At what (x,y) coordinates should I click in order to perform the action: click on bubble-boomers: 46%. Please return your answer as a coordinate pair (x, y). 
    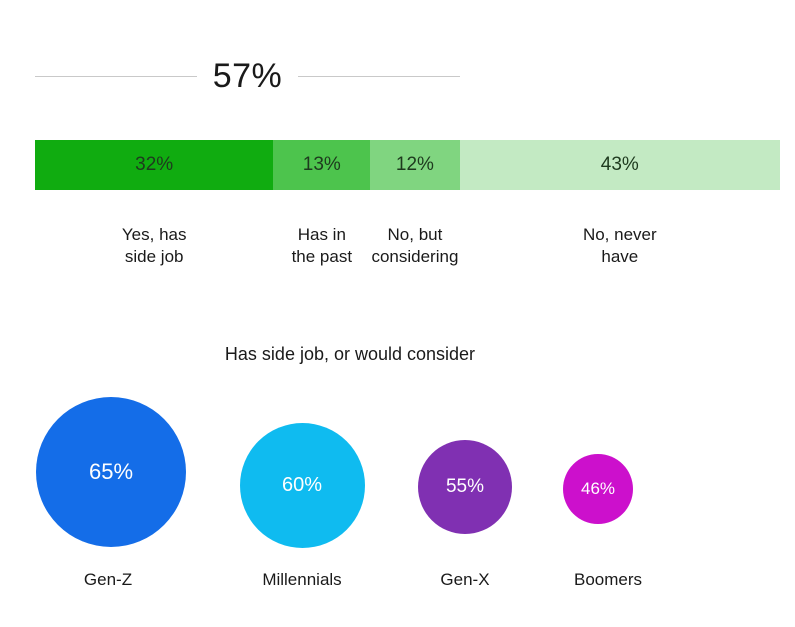
    Looking at the image, I should click on (598, 489).